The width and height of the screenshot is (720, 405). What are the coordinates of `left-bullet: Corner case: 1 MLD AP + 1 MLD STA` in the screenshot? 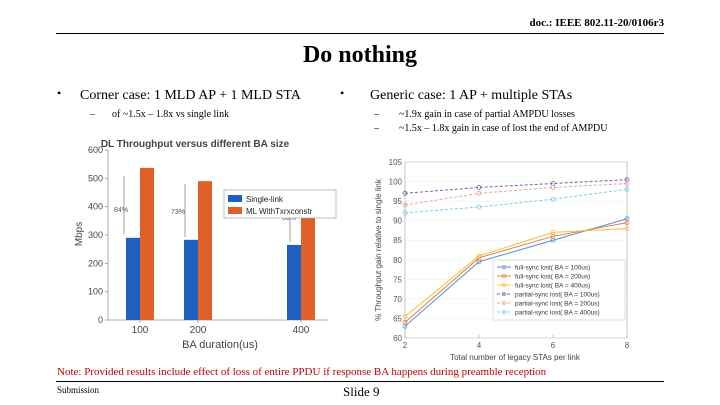 It's located at (190, 95).